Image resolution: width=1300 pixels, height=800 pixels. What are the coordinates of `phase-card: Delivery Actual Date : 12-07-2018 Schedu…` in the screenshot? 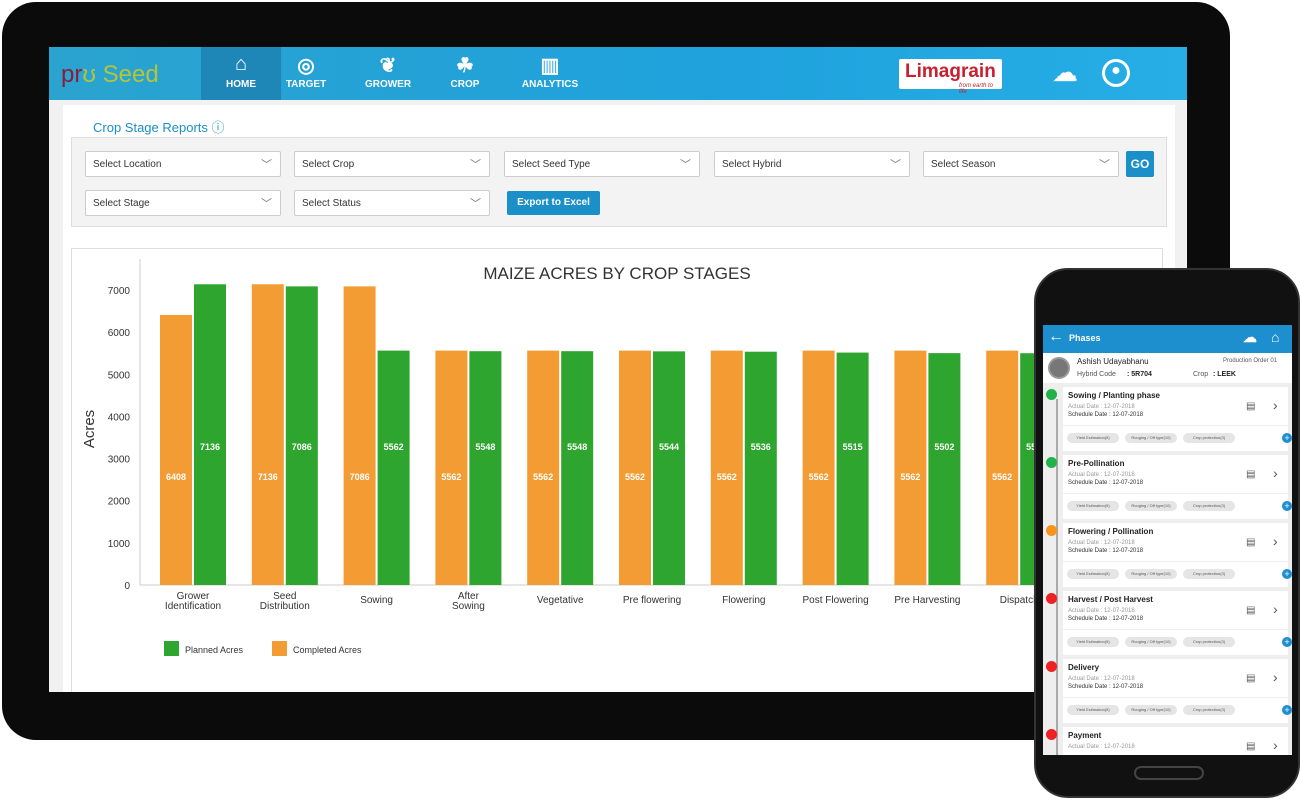 It's located at (1169, 691).